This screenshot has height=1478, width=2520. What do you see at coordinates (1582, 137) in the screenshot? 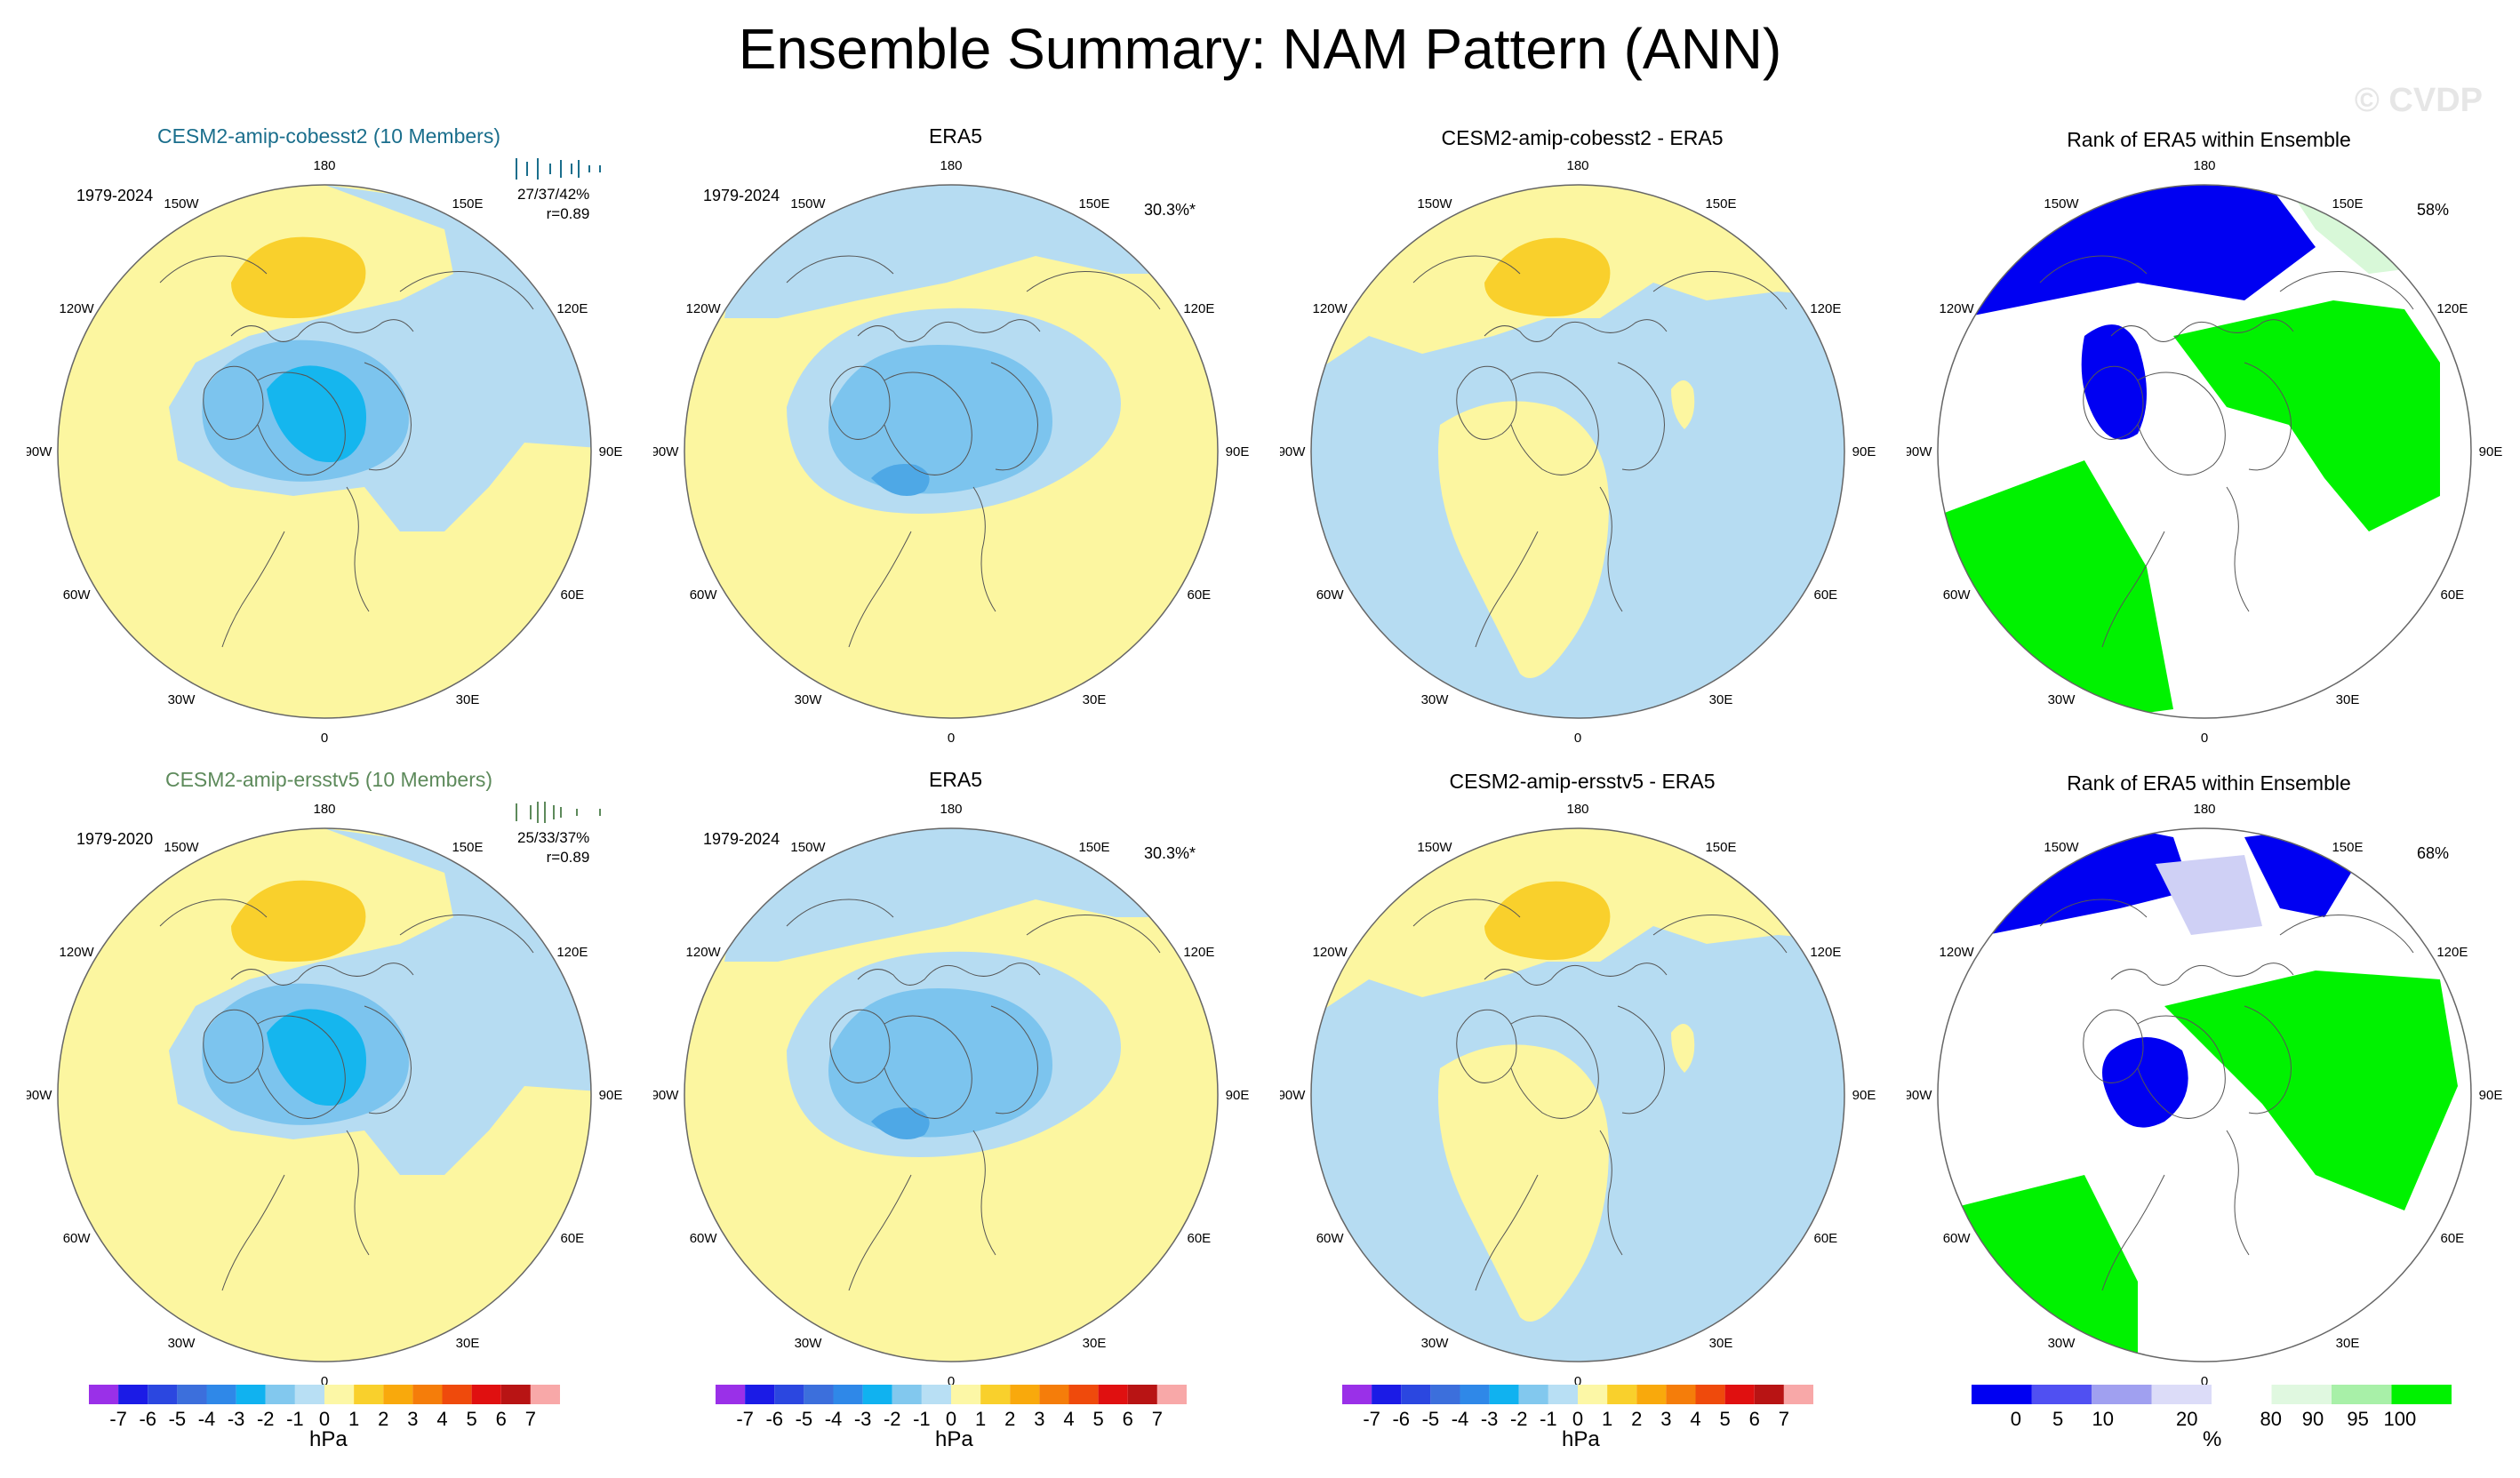
I see `diff-title: CESM2-amip-cobesst2 - ERA5` at bounding box center [1582, 137].